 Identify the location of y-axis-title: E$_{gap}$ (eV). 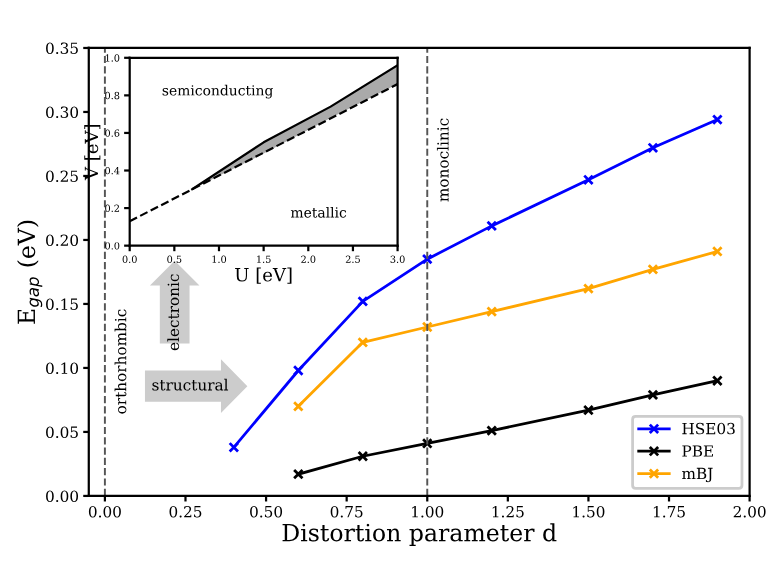
(30, 272).